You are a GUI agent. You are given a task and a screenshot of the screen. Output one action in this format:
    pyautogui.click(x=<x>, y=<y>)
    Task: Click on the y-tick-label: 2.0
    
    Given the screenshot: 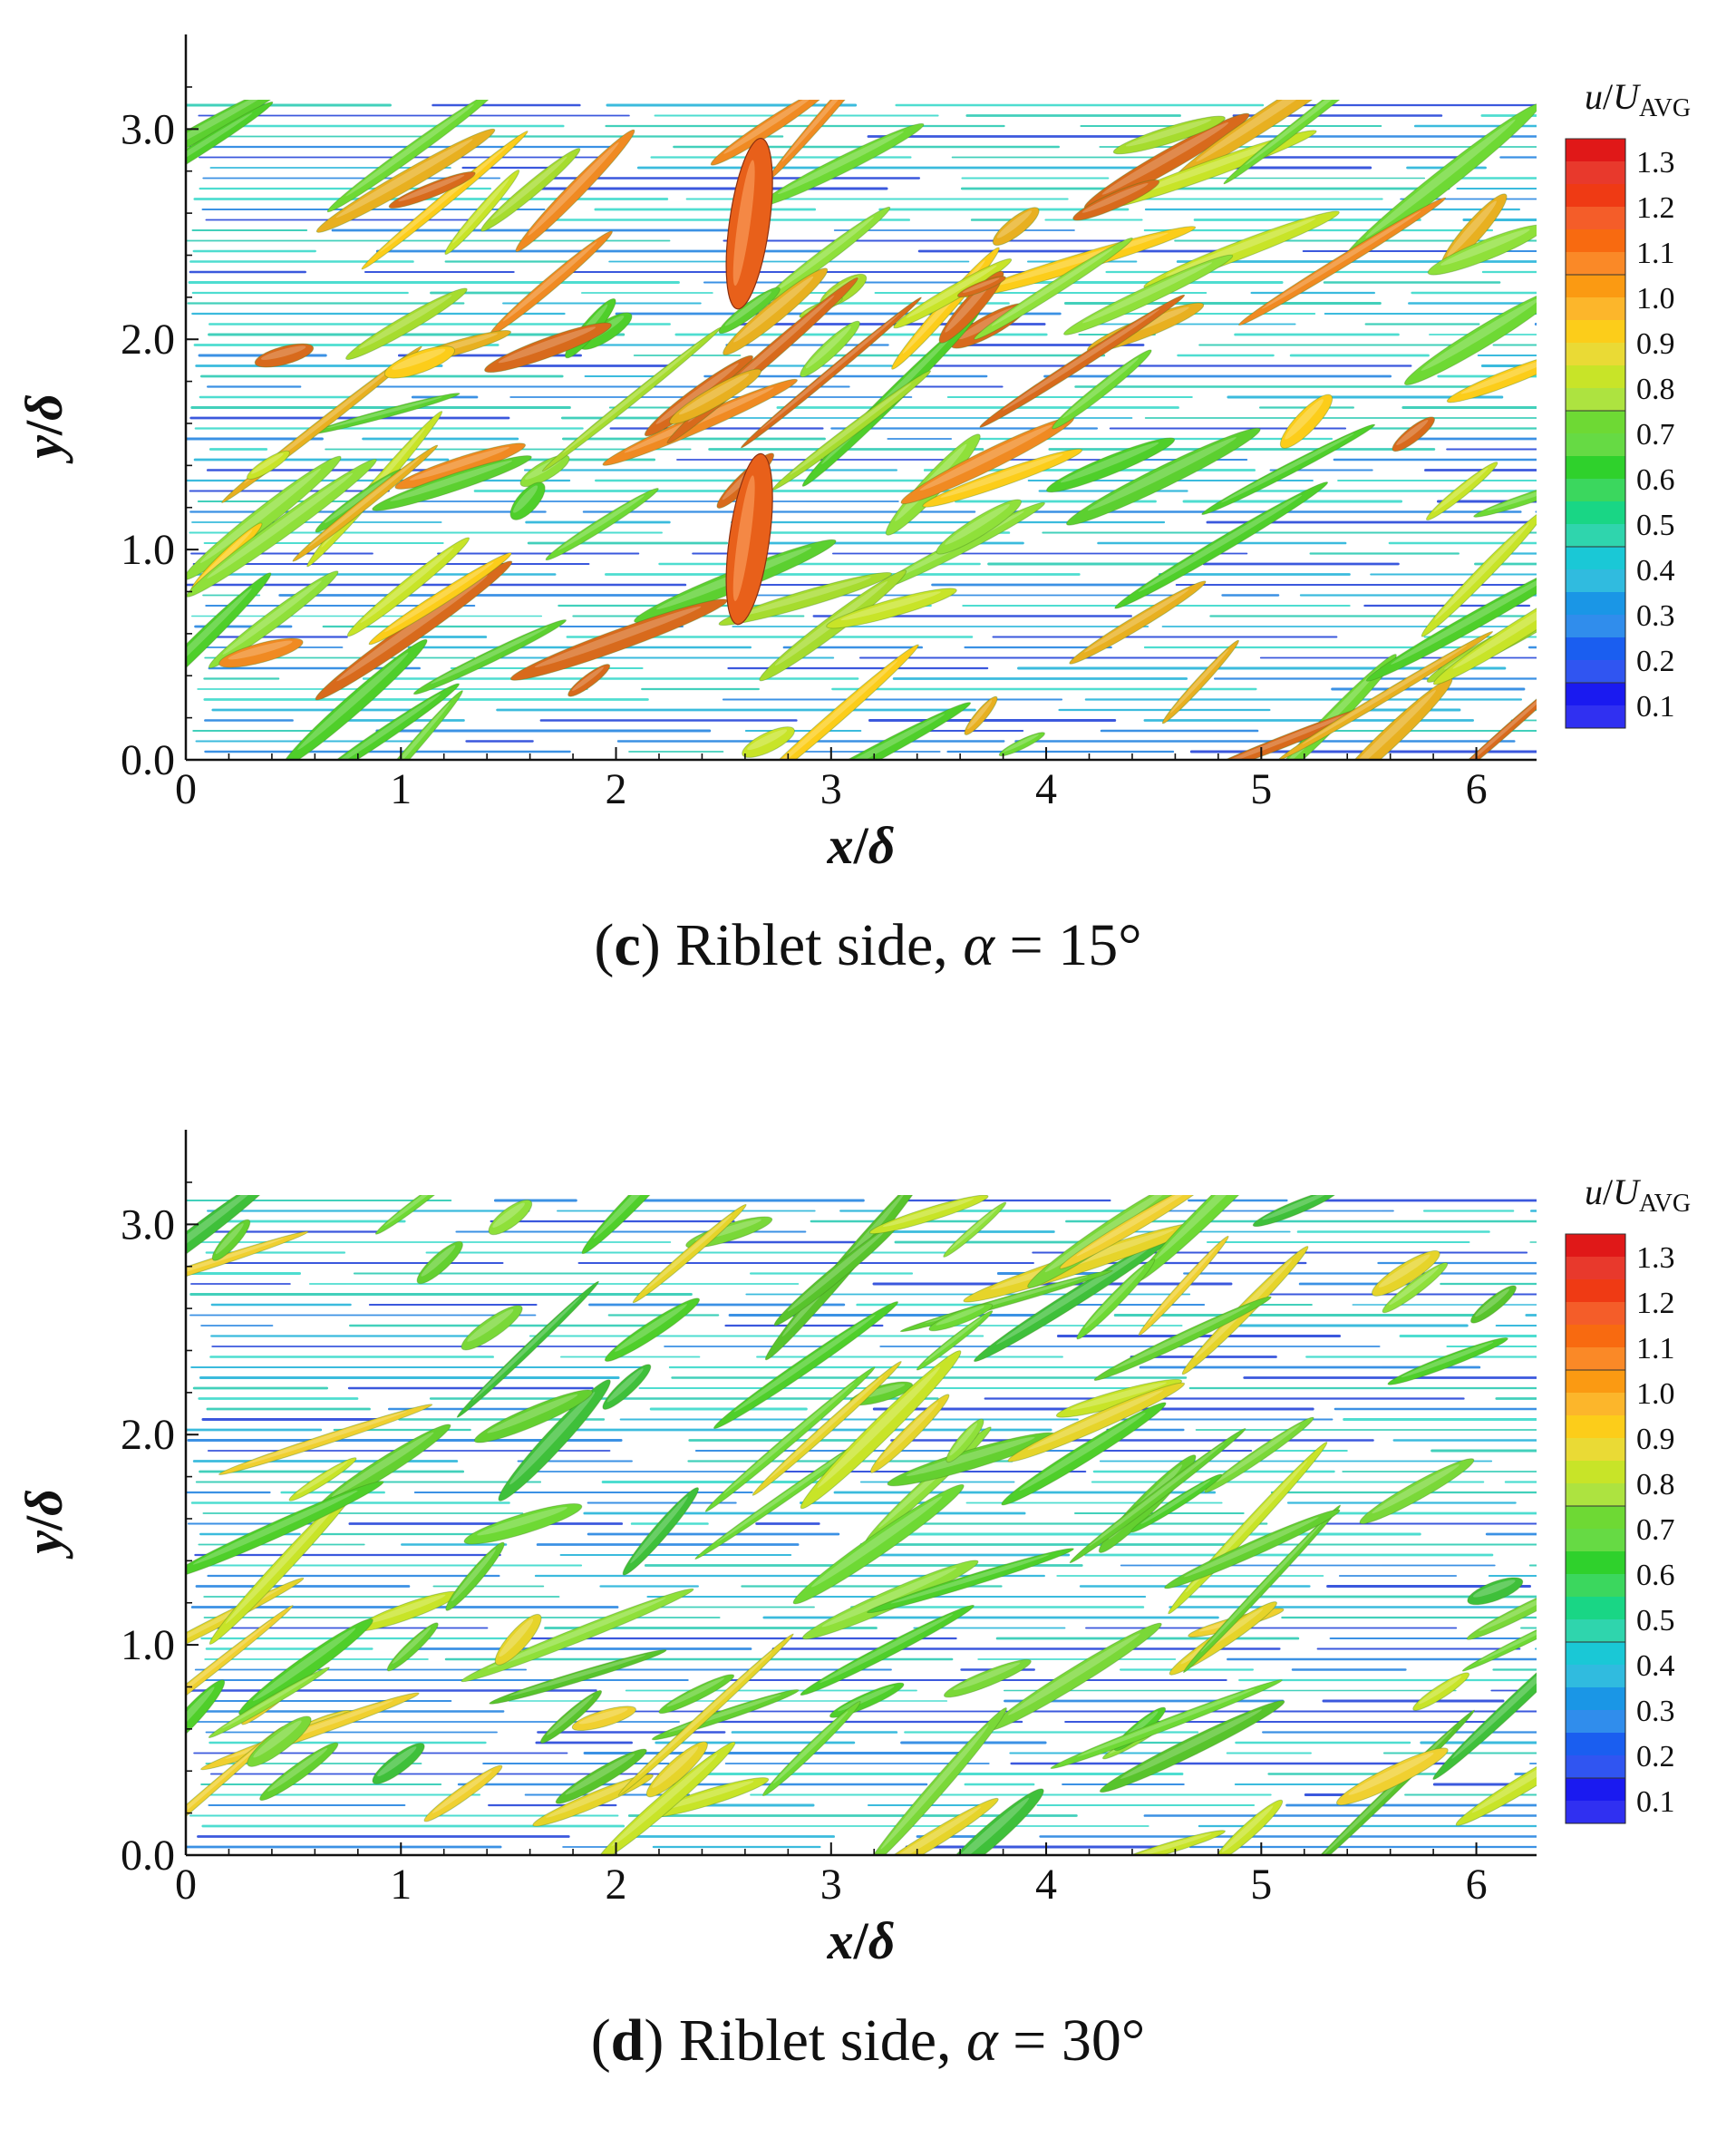 What is the action you would take?
    pyautogui.click(x=148, y=340)
    